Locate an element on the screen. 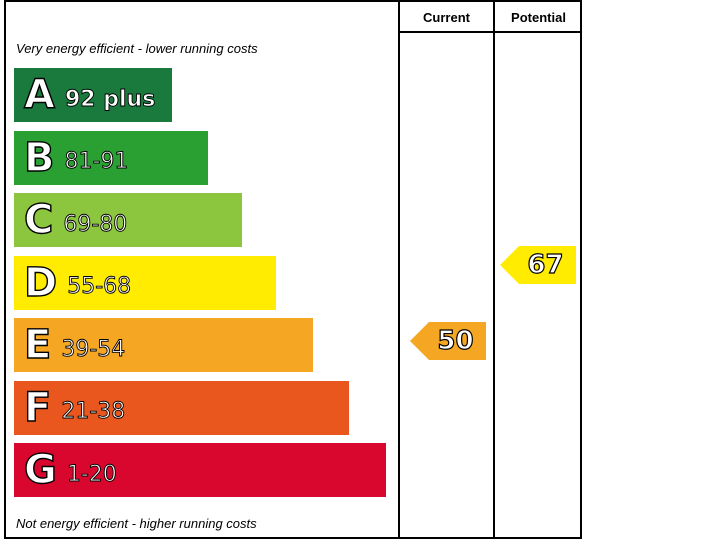 This screenshot has width=720, height=540. band-letter: C is located at coordinates (38, 220).